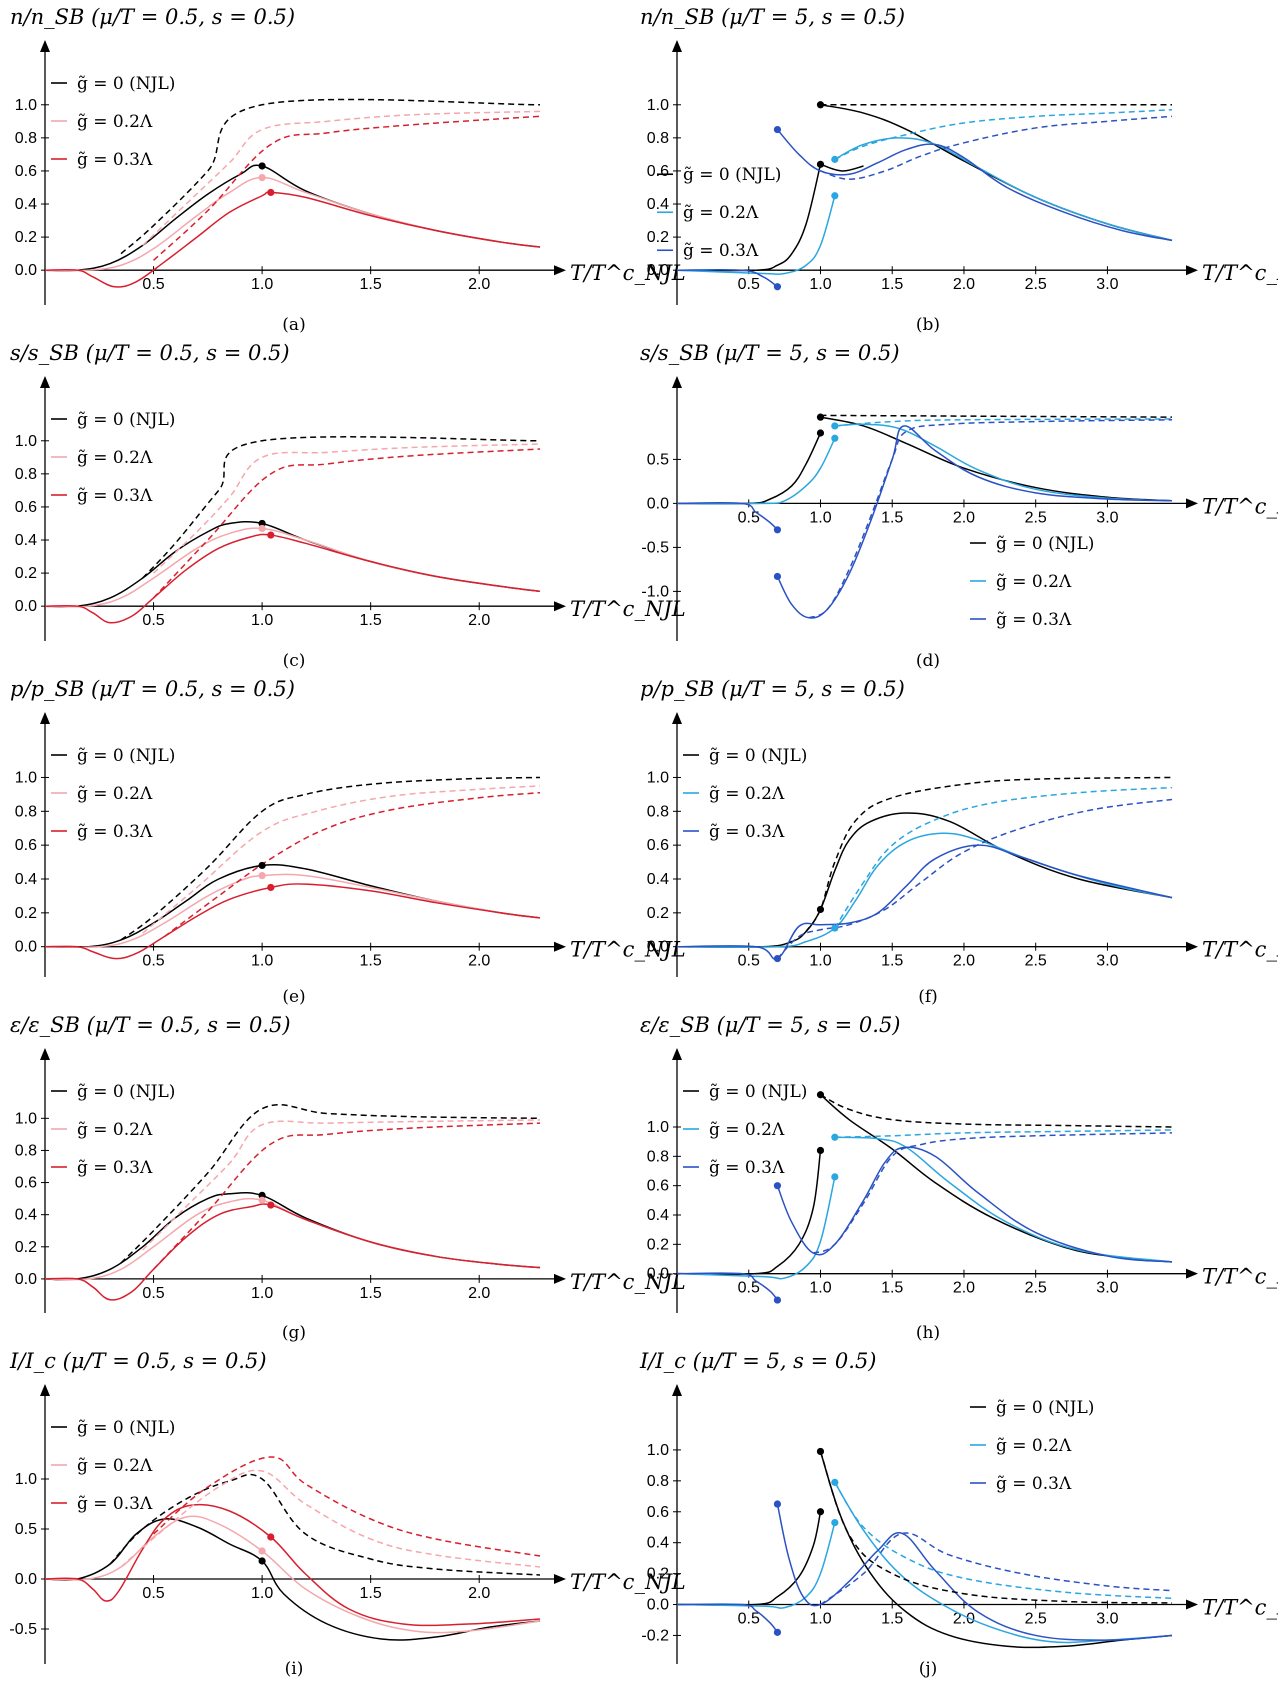  I want to click on panel-caption: (j), so click(928, 1669).